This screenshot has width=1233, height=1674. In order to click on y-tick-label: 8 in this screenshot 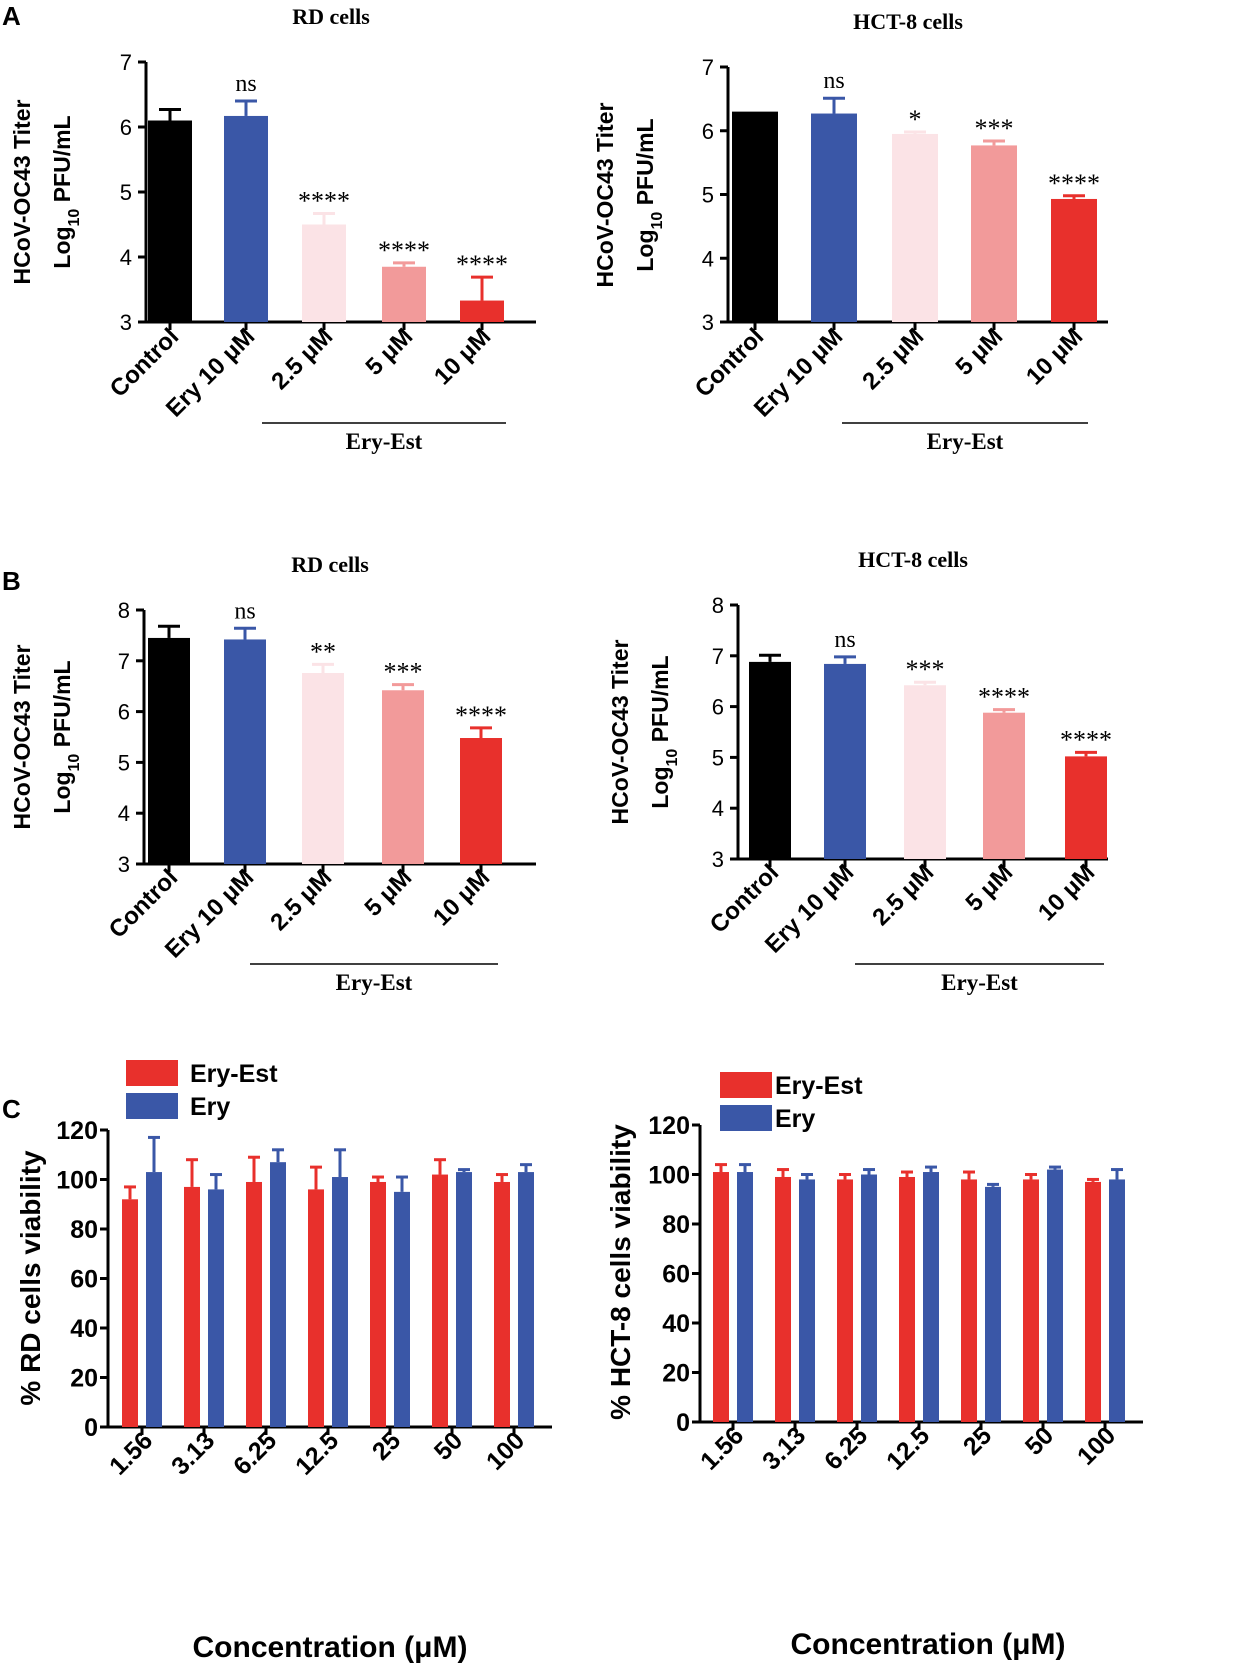, I will do `click(124, 610)`.